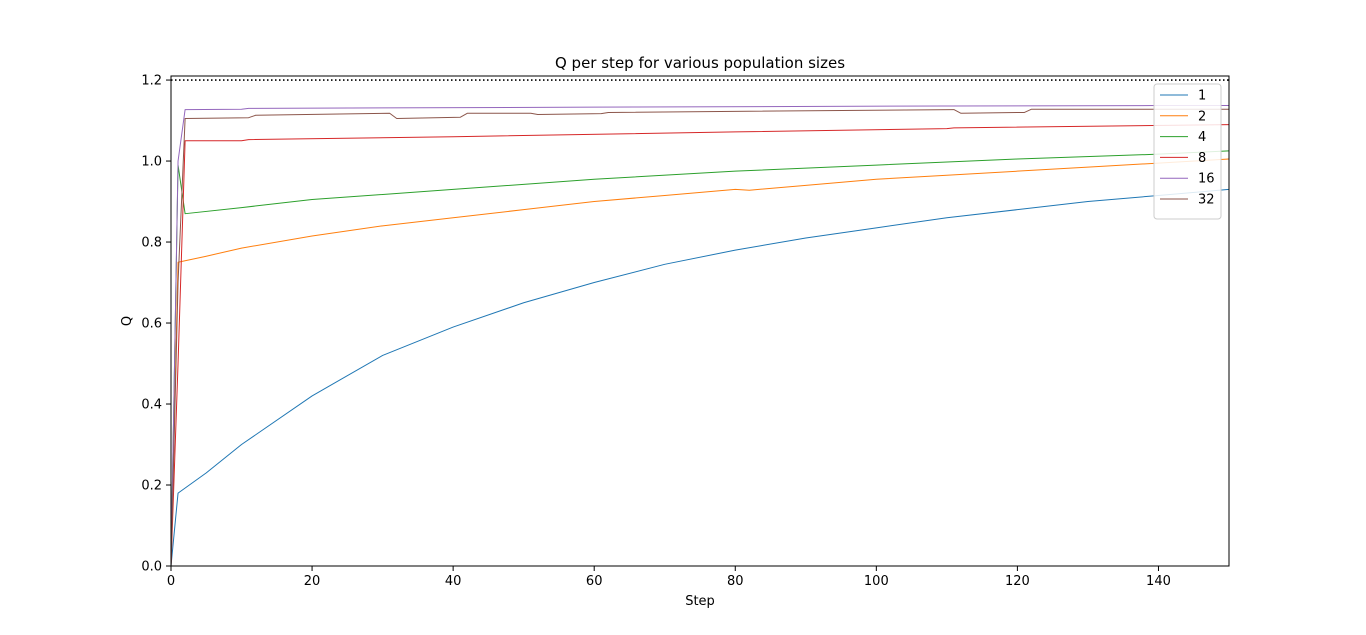  Describe the element at coordinates (1202, 137) in the screenshot. I see `legend-label-4: 4` at that location.